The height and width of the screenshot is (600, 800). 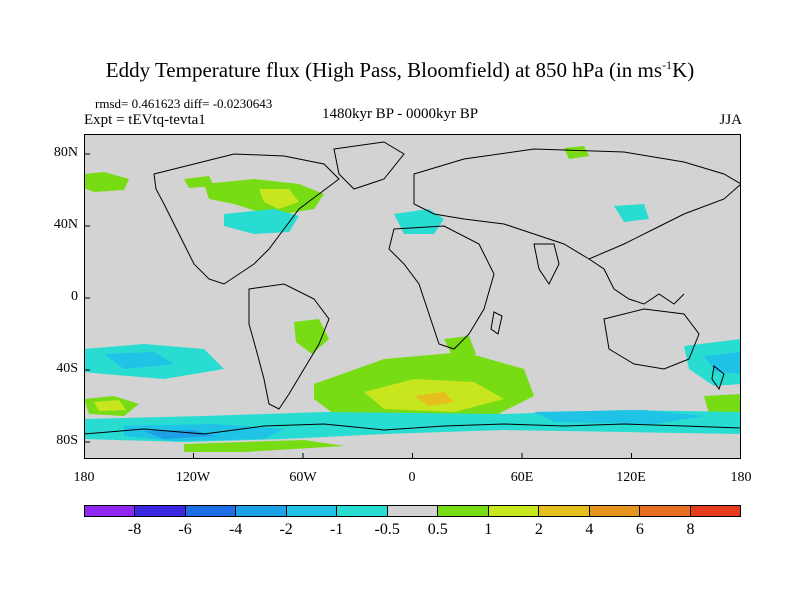 What do you see at coordinates (730, 120) in the screenshot?
I see `season-label: JJA` at bounding box center [730, 120].